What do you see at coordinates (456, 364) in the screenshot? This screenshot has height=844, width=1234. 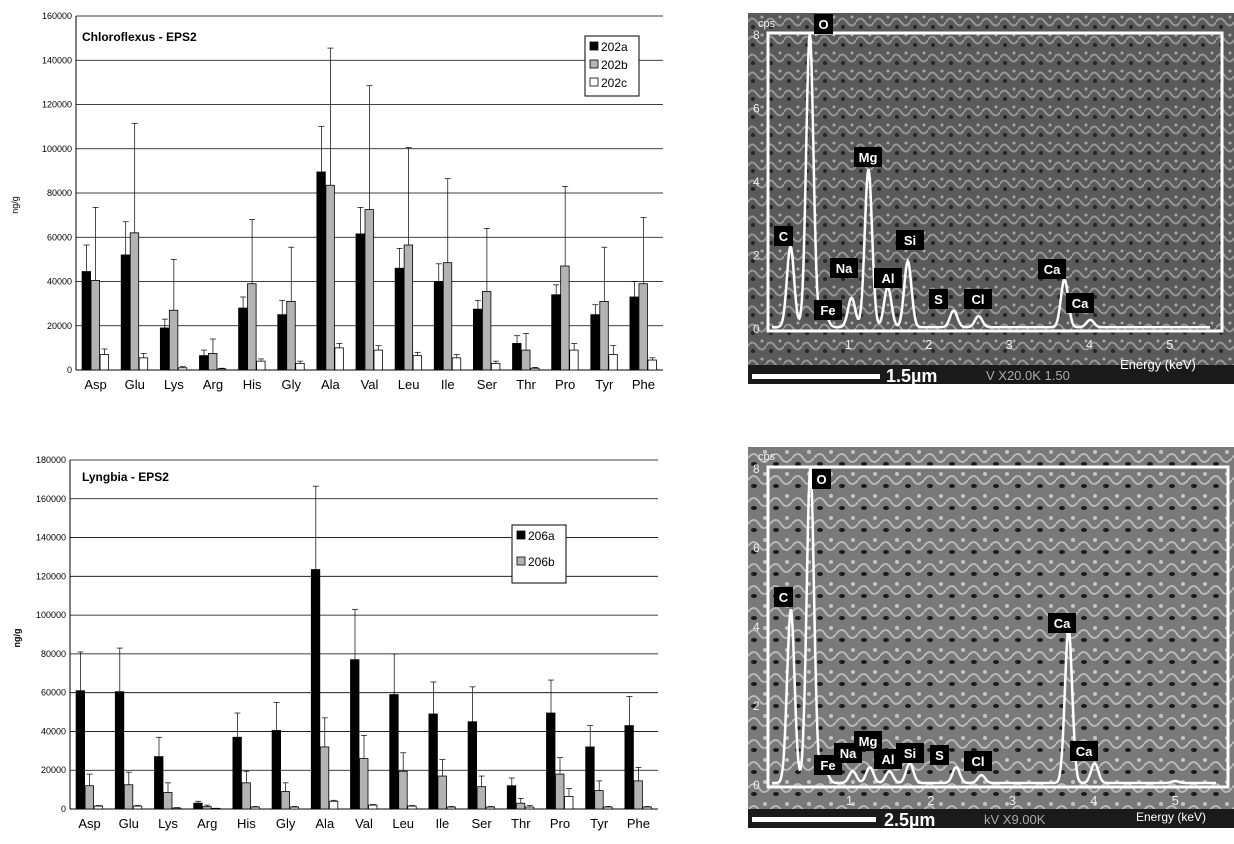 I see `bar-202c-Ile` at bounding box center [456, 364].